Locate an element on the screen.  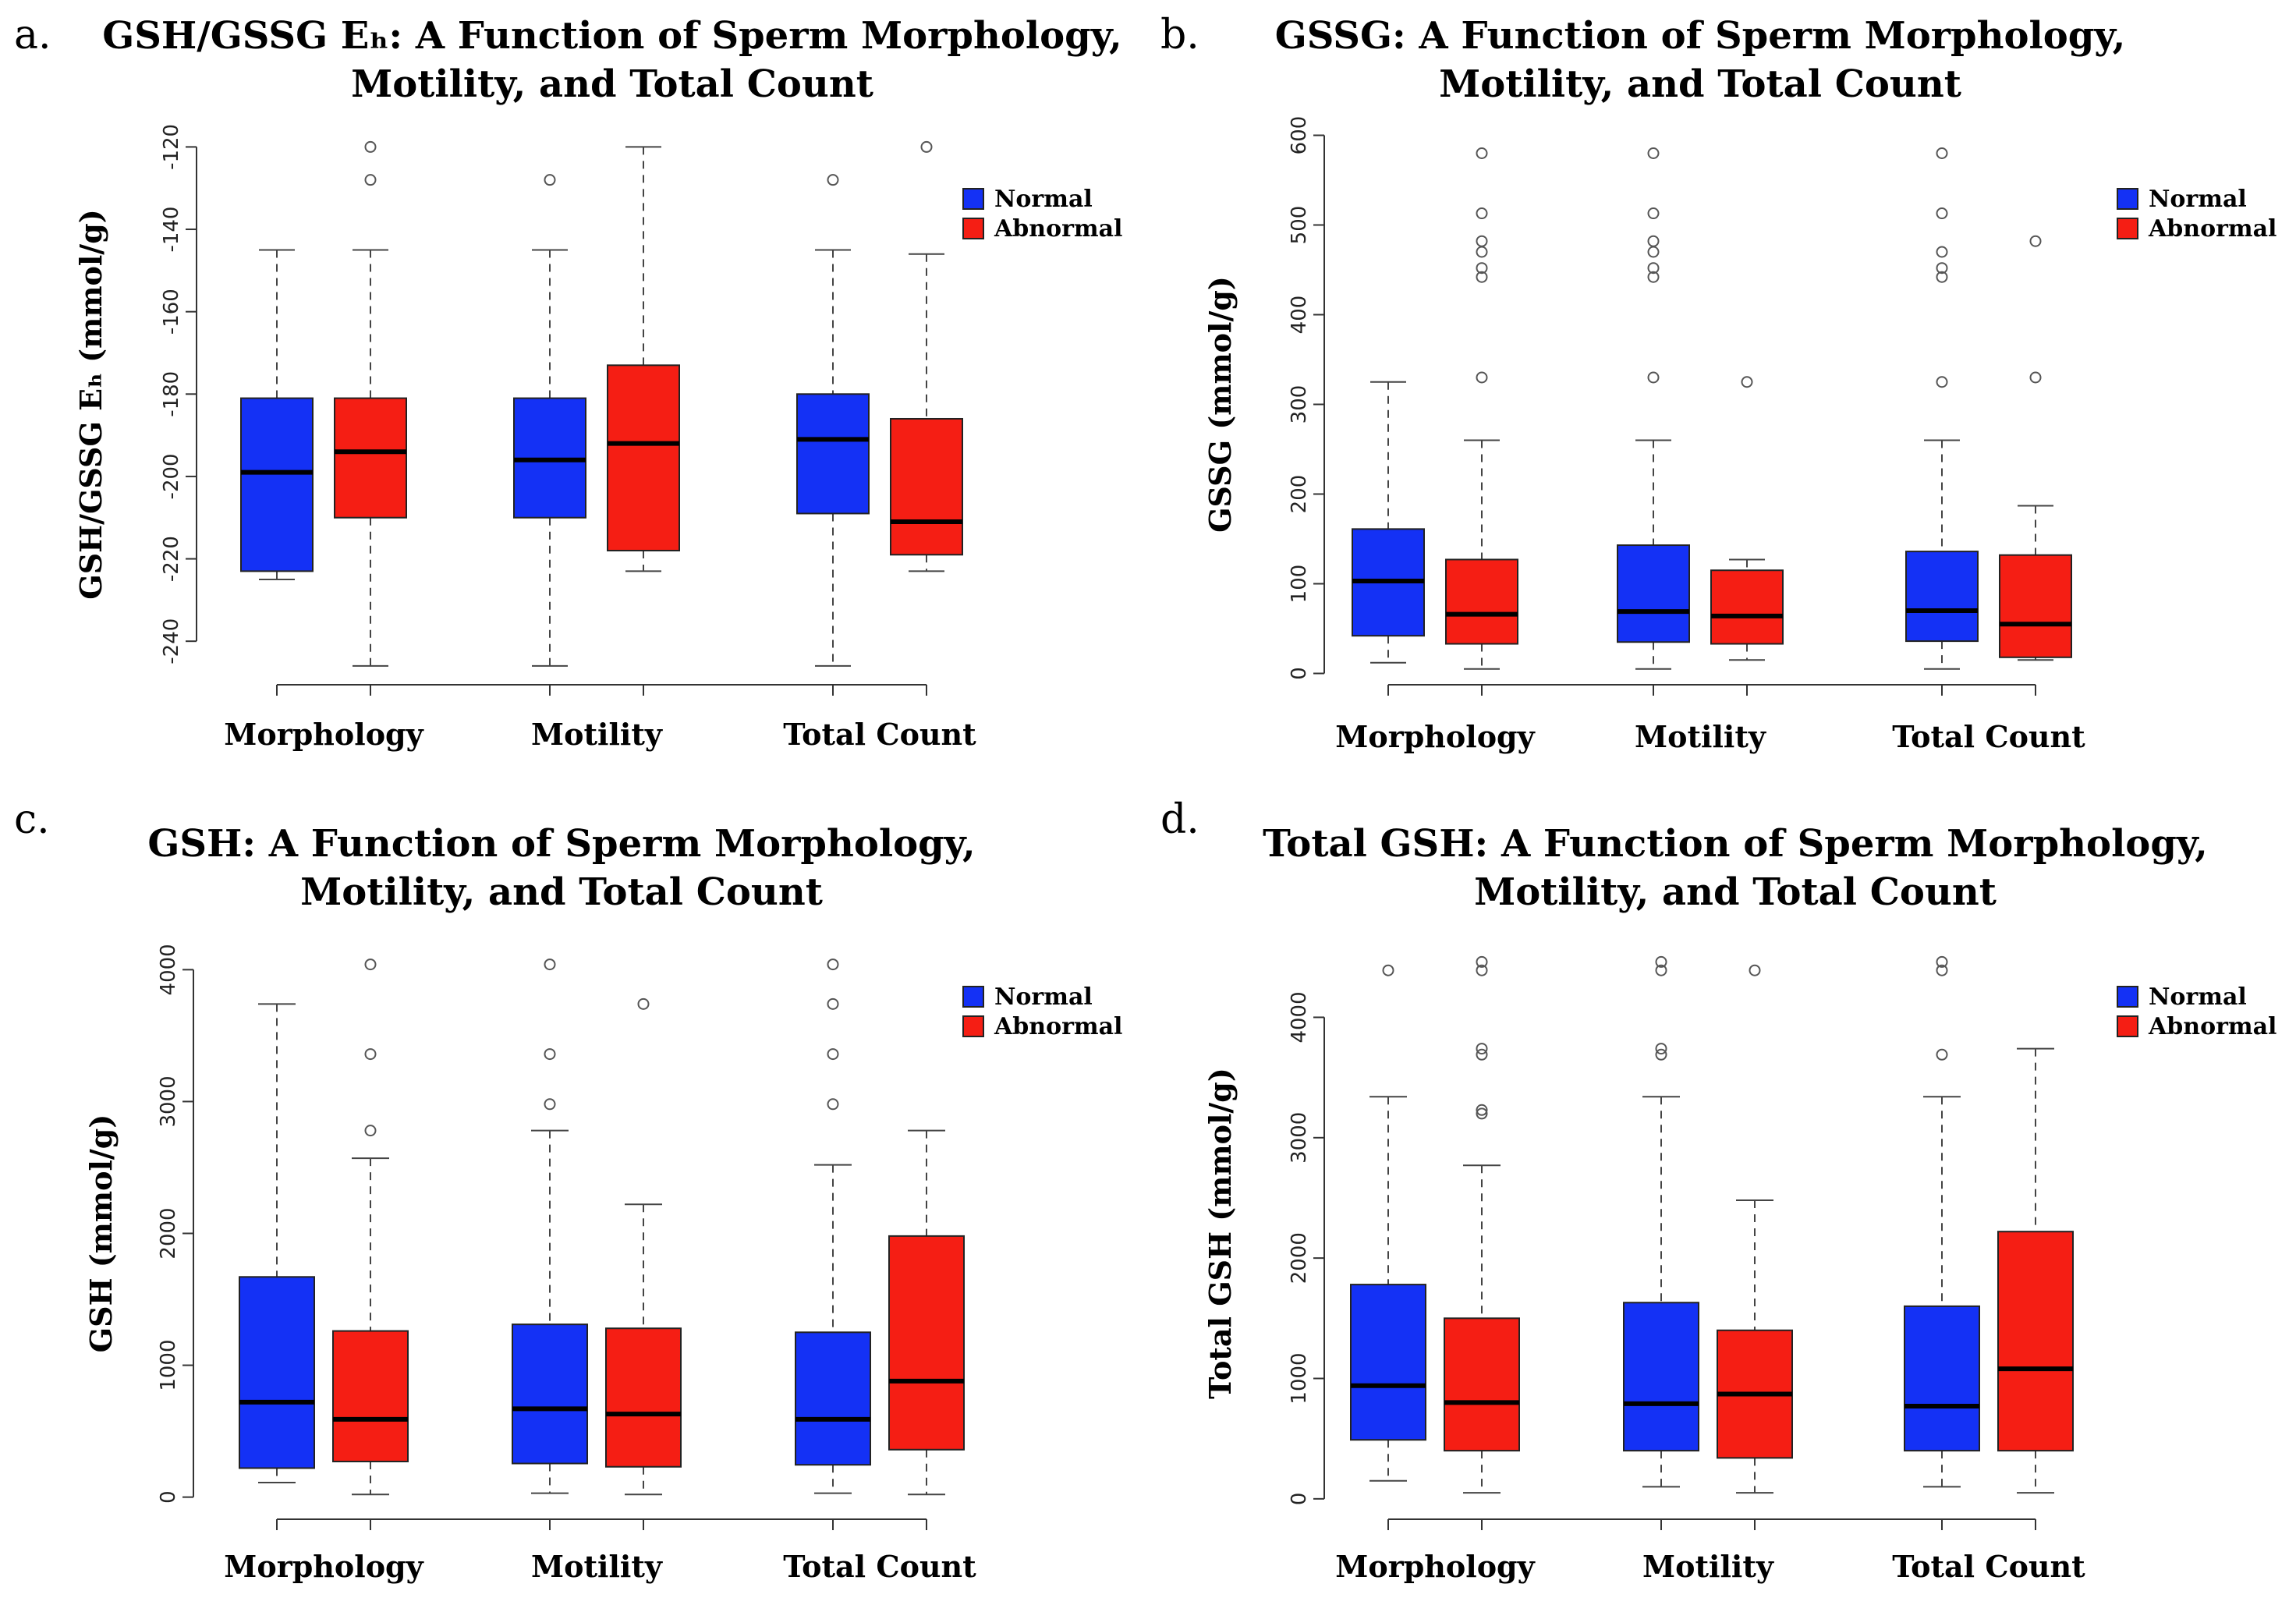
y-tick-label: 200 is located at coordinates (1299, 494).